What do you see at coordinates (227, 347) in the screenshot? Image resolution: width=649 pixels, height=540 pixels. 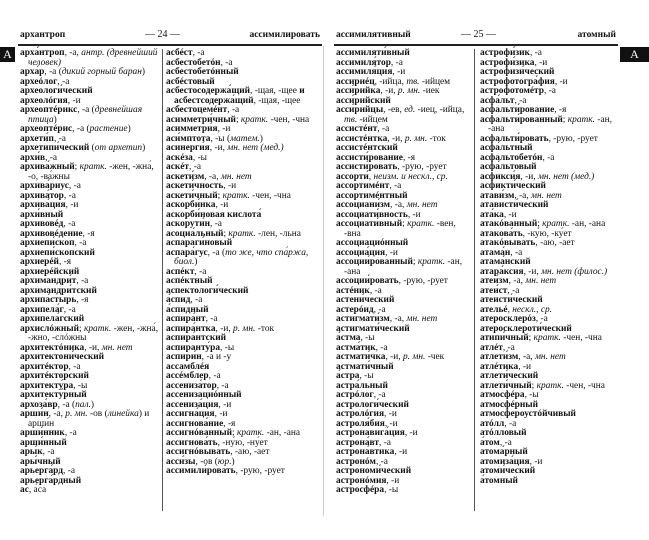 I see `entry-text: , -ы` at bounding box center [227, 347].